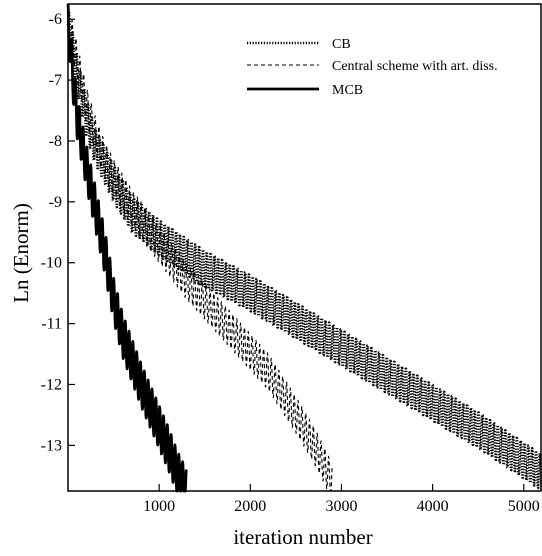 The height and width of the screenshot is (556, 542). I want to click on x-tick-label: 3000, so click(341, 506).